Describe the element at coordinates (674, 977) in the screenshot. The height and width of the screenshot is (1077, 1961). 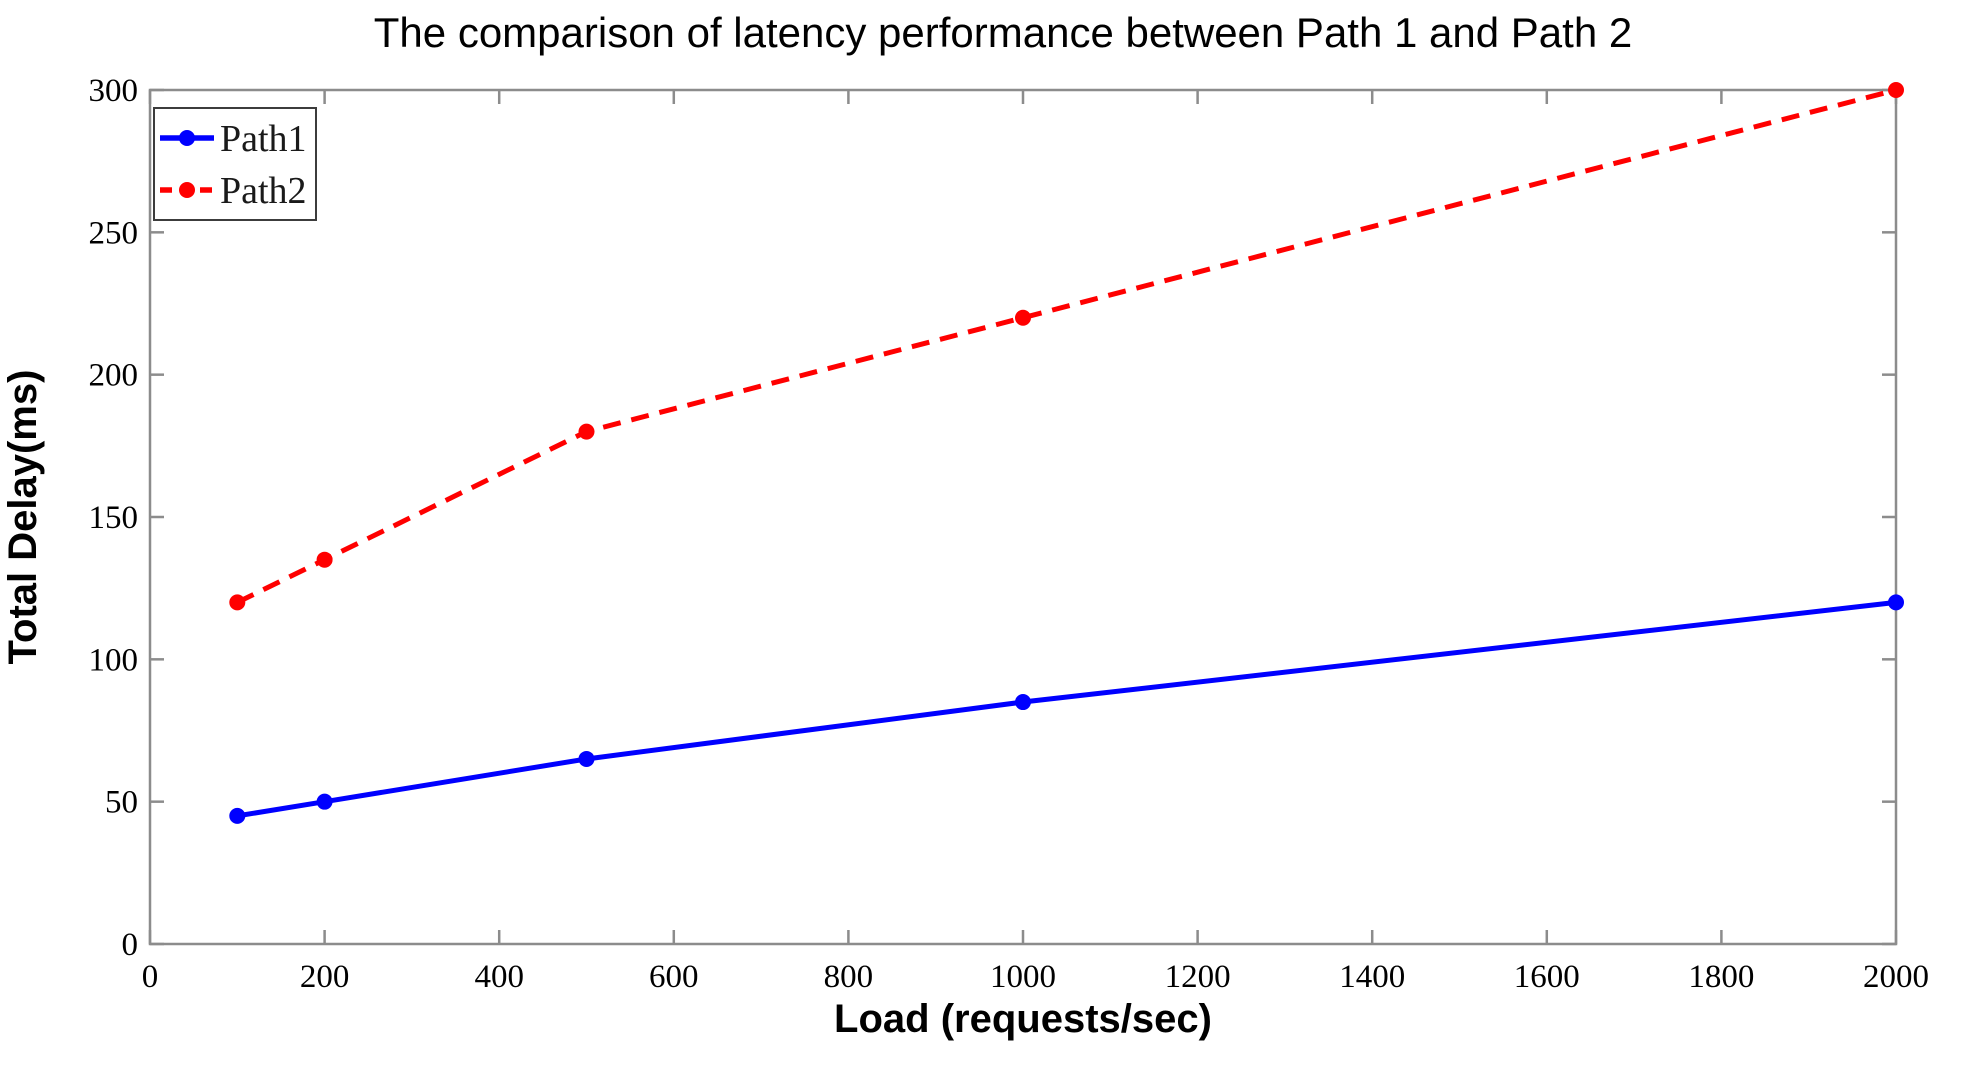
I see `x-tick-label: 600` at that location.